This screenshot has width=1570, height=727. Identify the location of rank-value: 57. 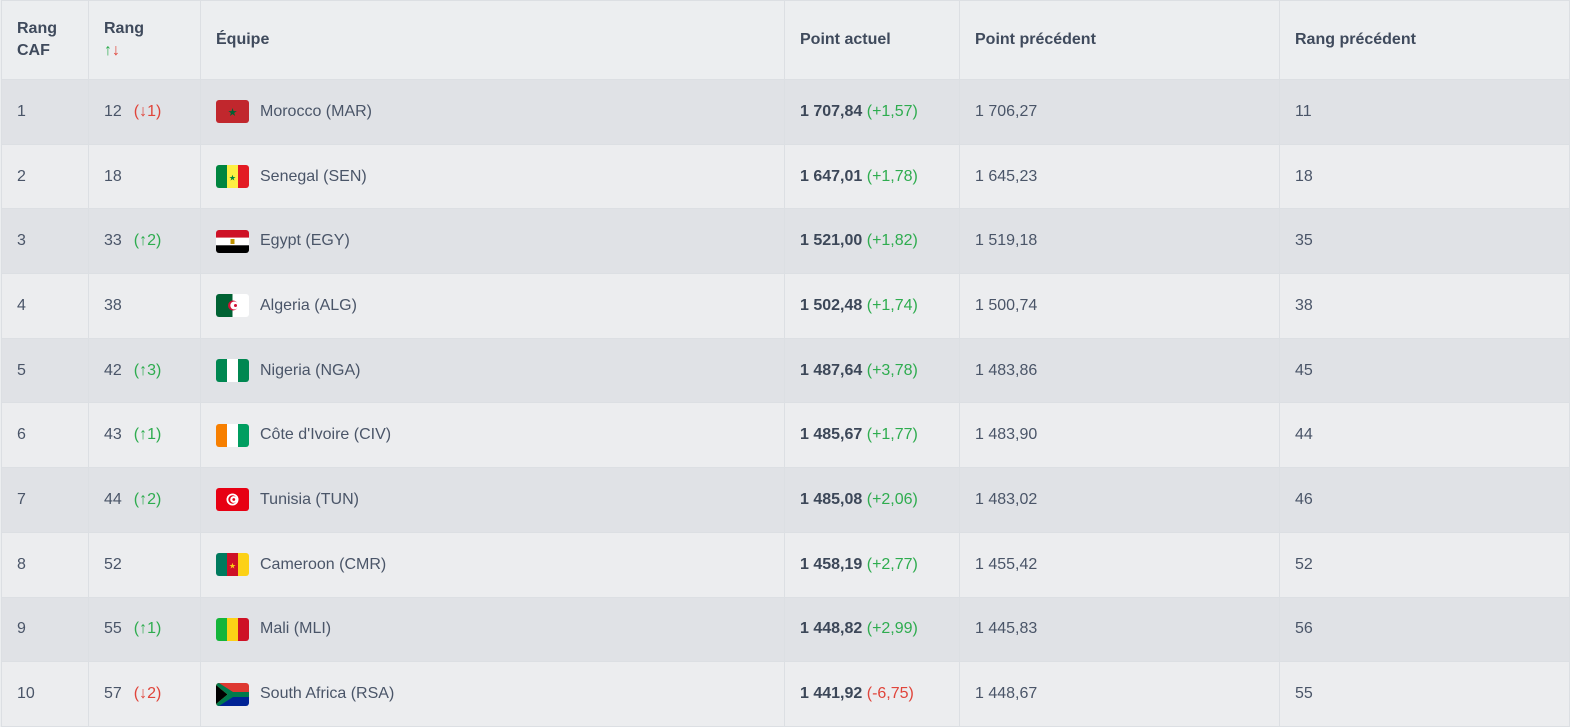
(113, 694).